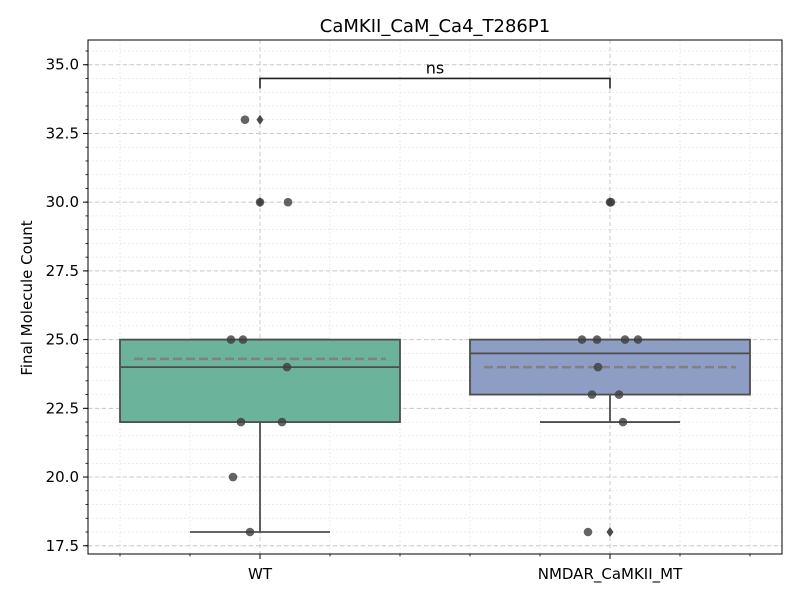 This screenshot has height=600, width=800. I want to click on y-tick-label: 25.0, so click(62, 340).